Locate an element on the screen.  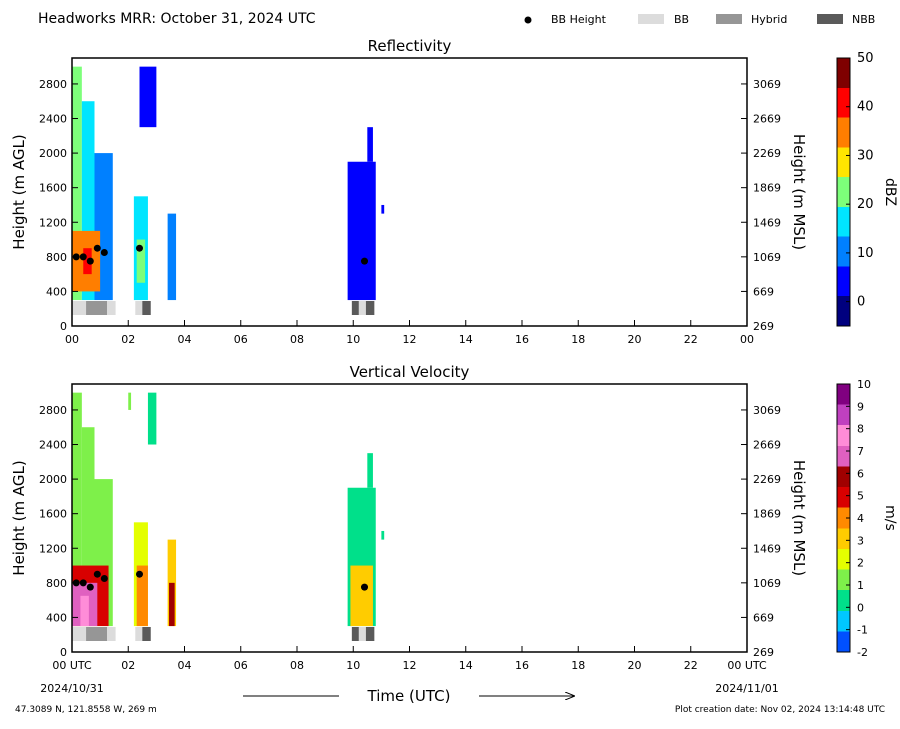
colorbar-tick-label: 2 is located at coordinates (860, 563).